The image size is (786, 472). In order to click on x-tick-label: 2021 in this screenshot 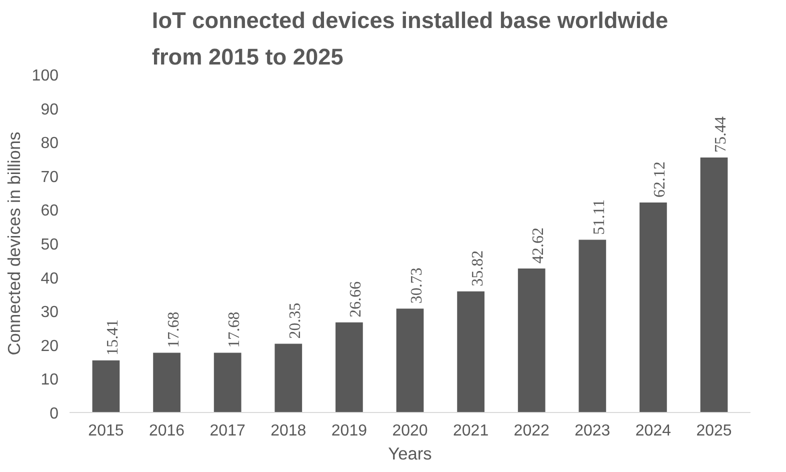, I will do `click(471, 431)`.